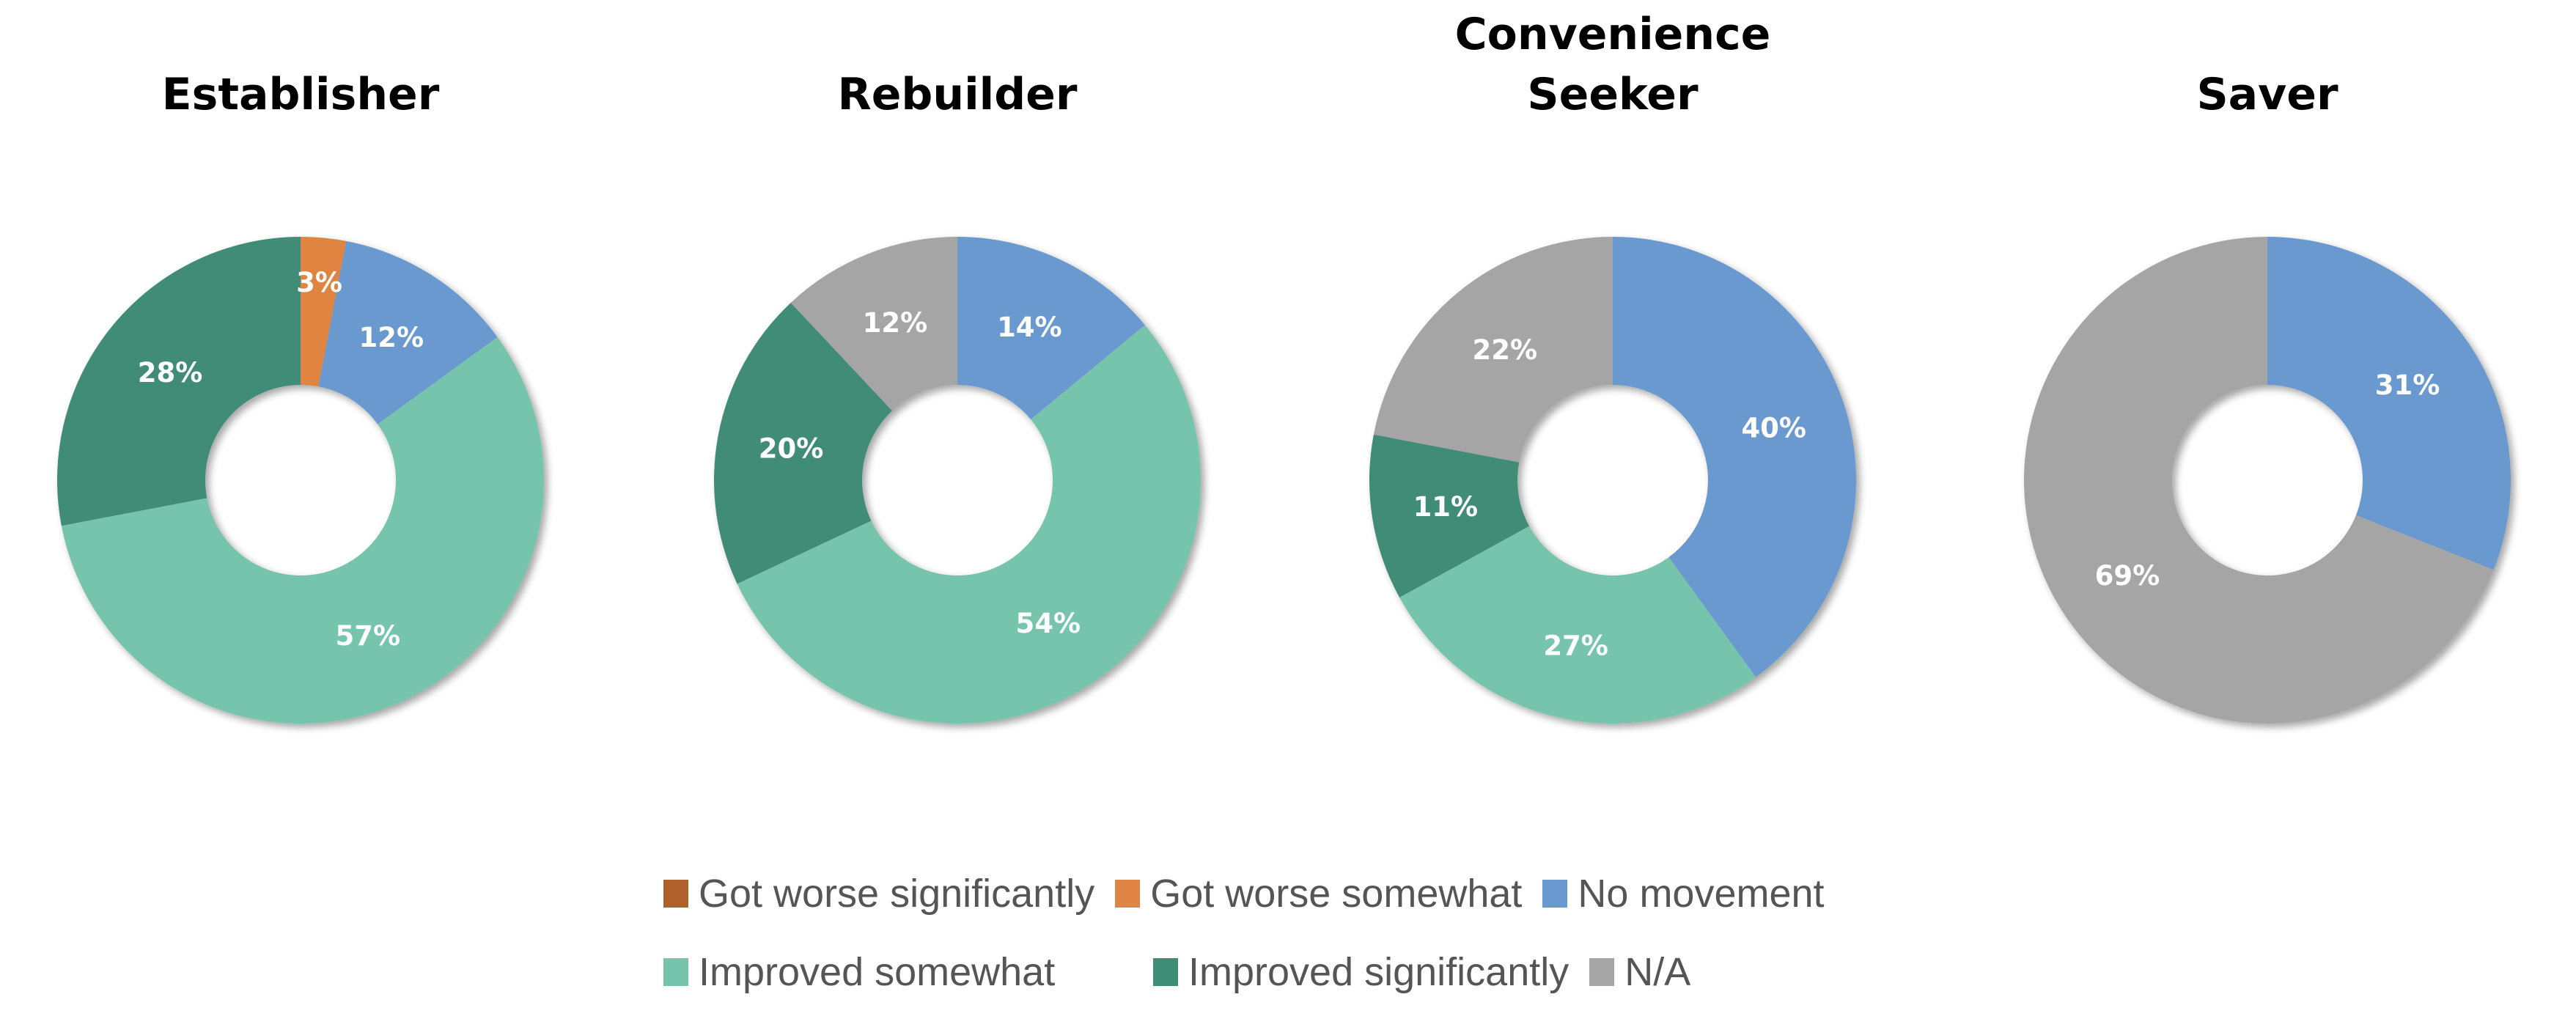 The width and height of the screenshot is (2576, 1019). I want to click on legend-label: No movement, so click(1701, 894).